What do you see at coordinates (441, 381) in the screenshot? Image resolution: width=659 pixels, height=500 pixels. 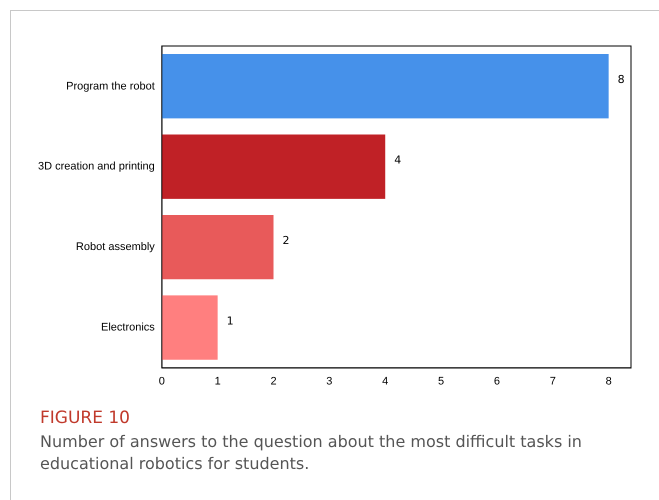 I see `x-tick-label: 5` at bounding box center [441, 381].